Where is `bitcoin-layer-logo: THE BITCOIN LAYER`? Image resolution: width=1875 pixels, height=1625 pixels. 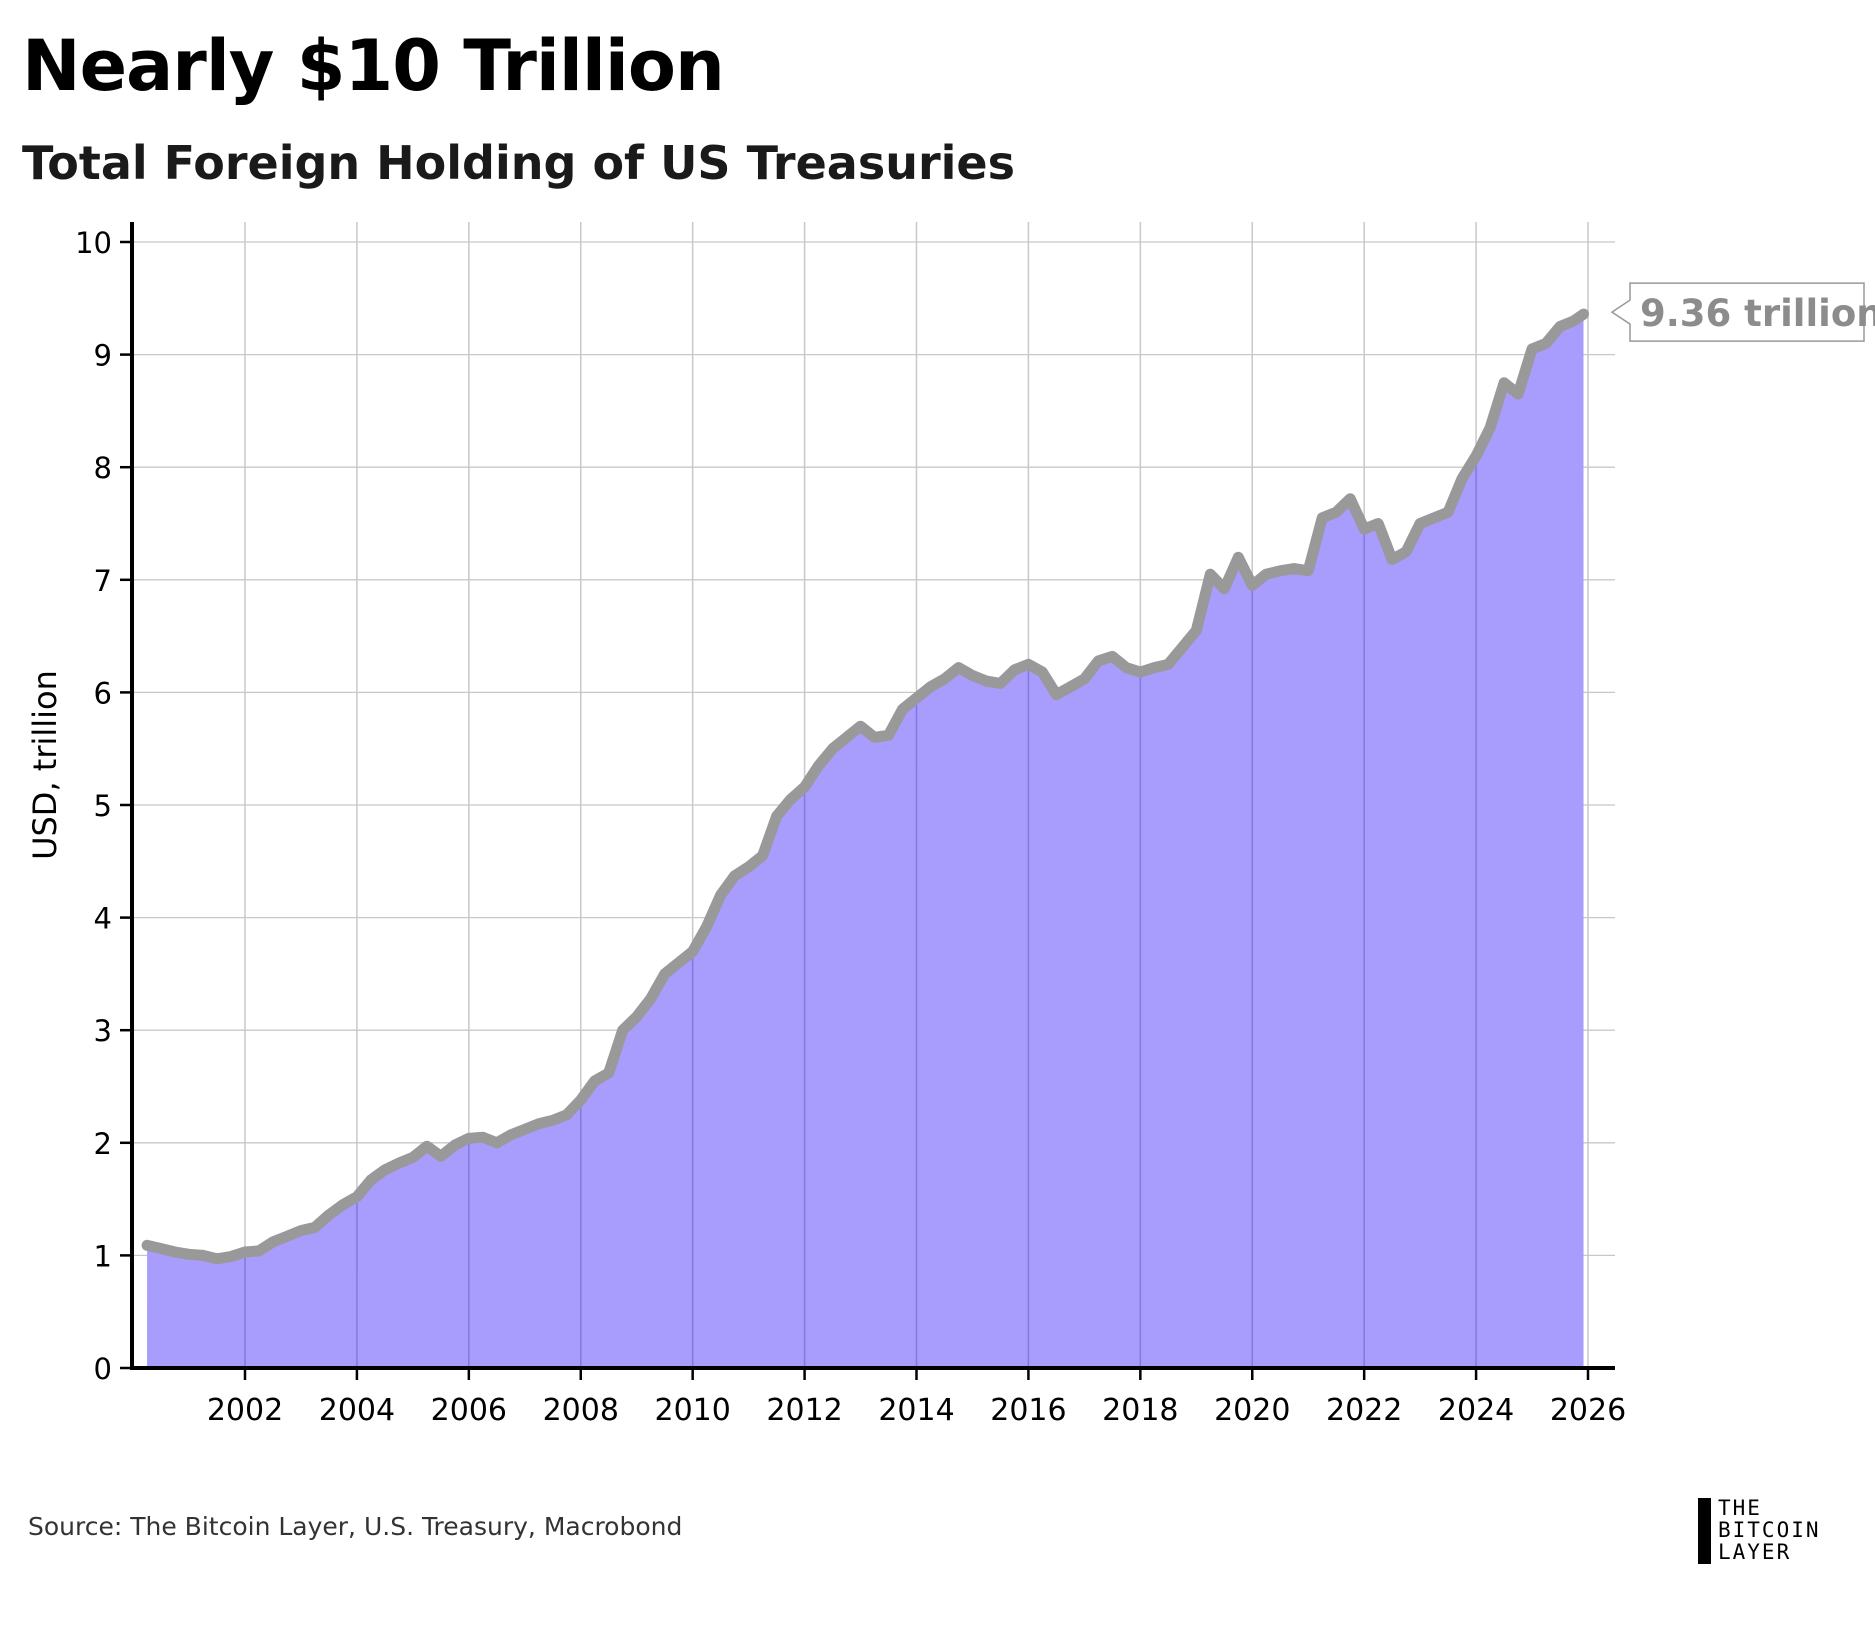 bitcoin-layer-logo: THE BITCOIN LAYER is located at coordinates (1778, 1531).